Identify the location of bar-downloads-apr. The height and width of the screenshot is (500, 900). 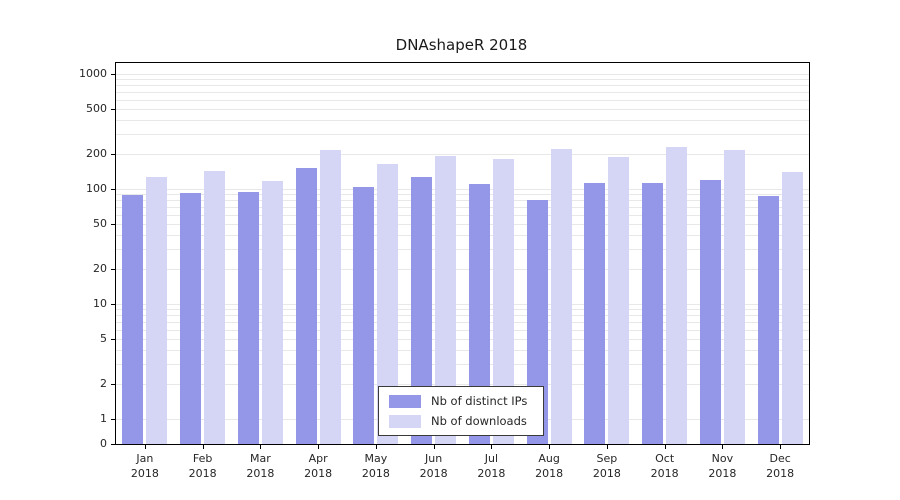
(330, 297).